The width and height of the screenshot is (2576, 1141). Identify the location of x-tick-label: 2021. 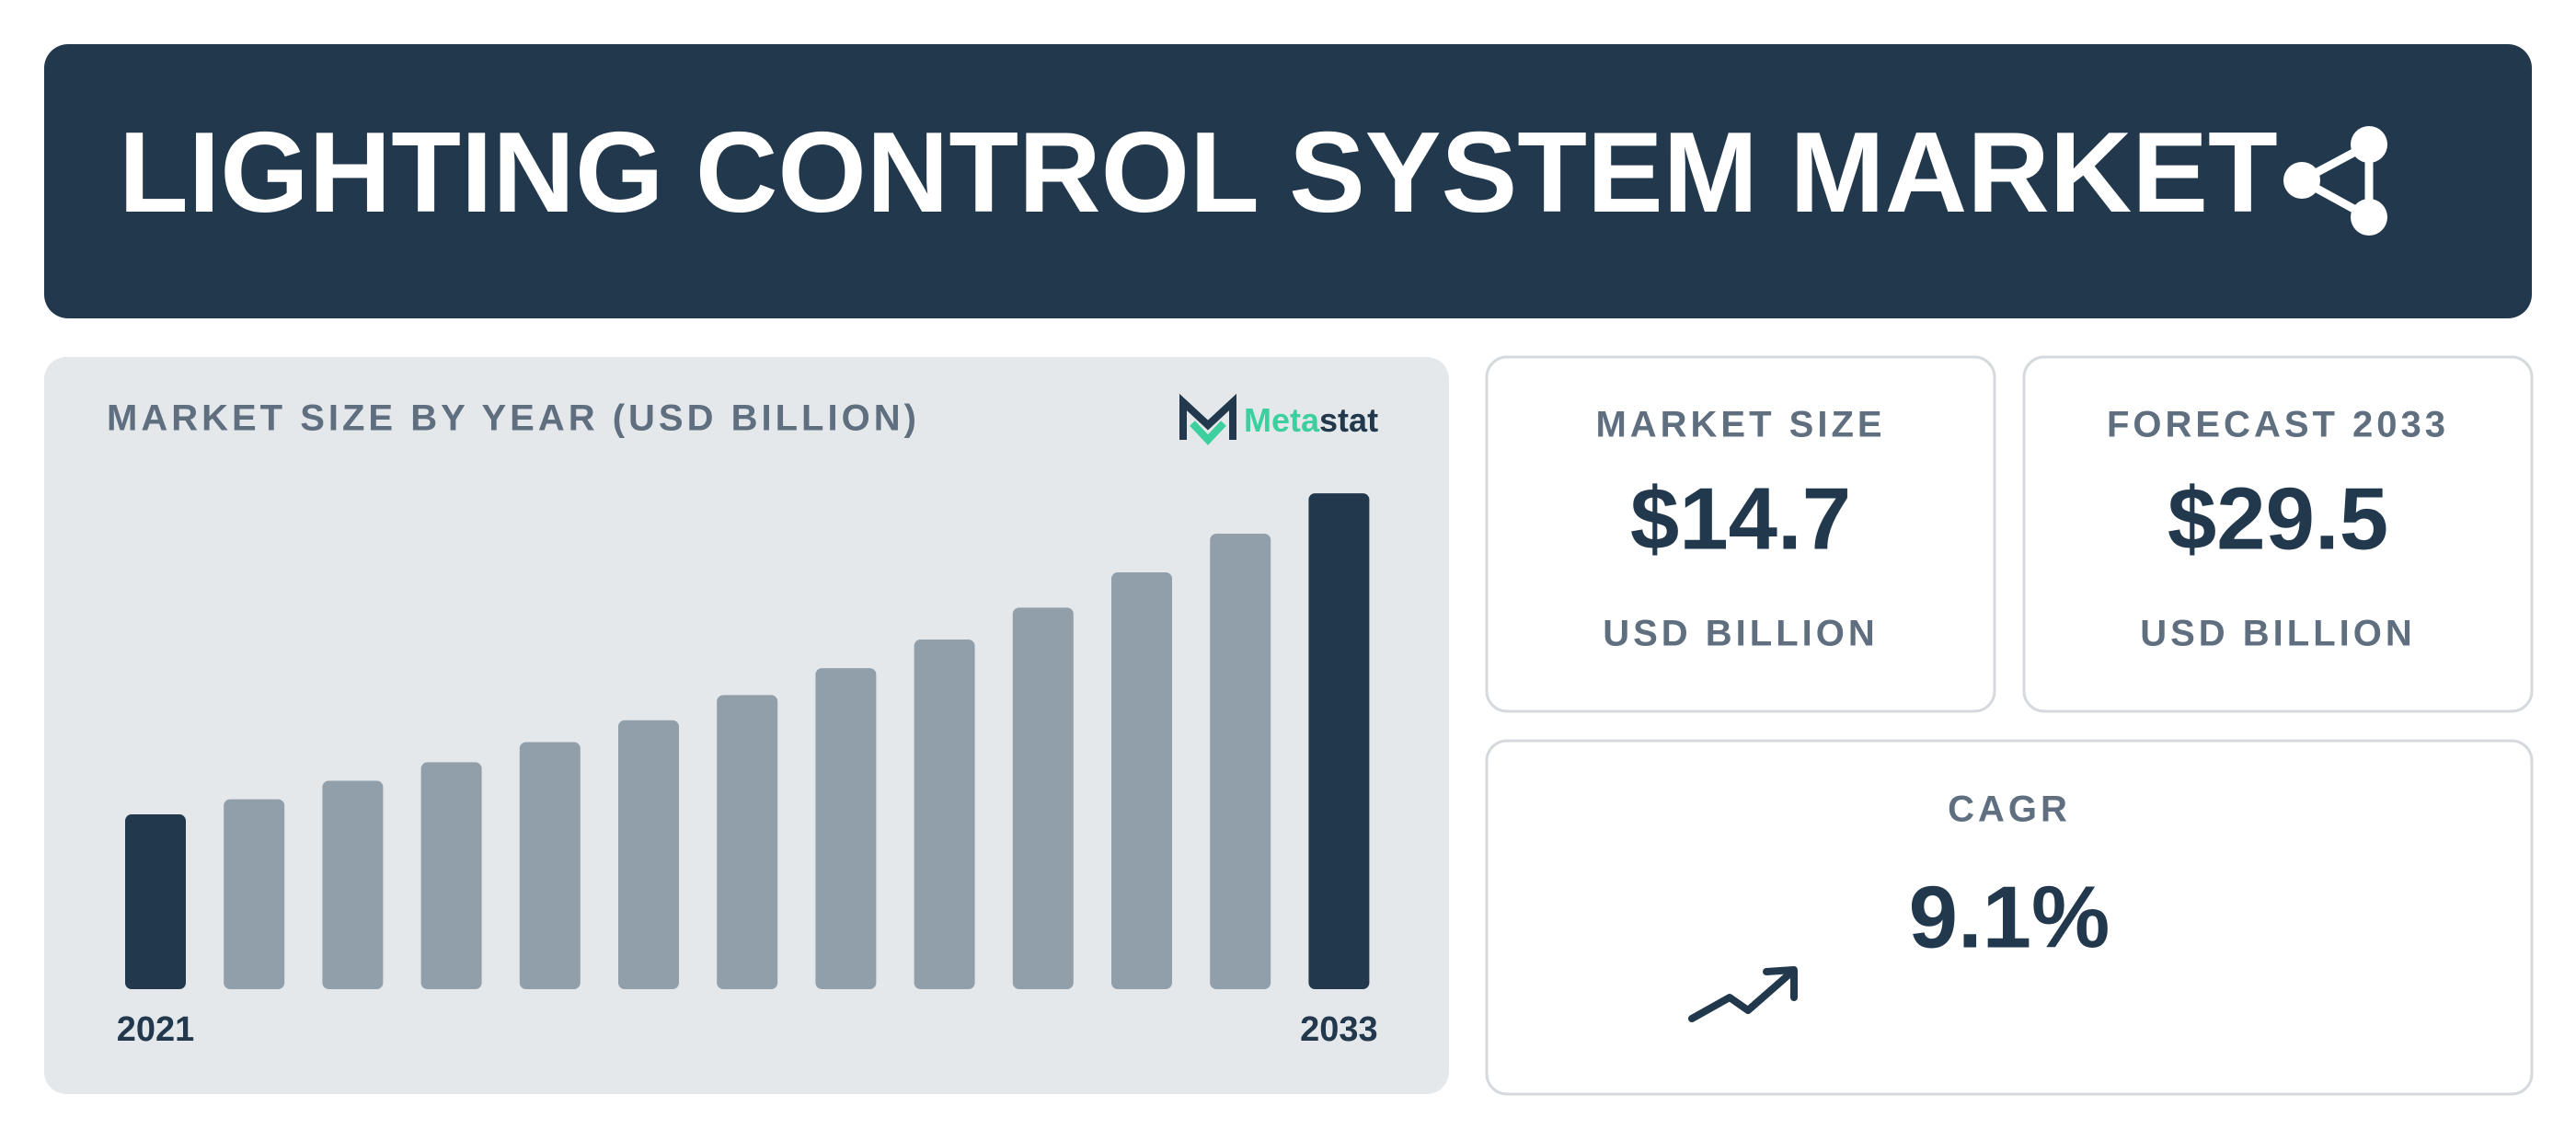
(156, 1029).